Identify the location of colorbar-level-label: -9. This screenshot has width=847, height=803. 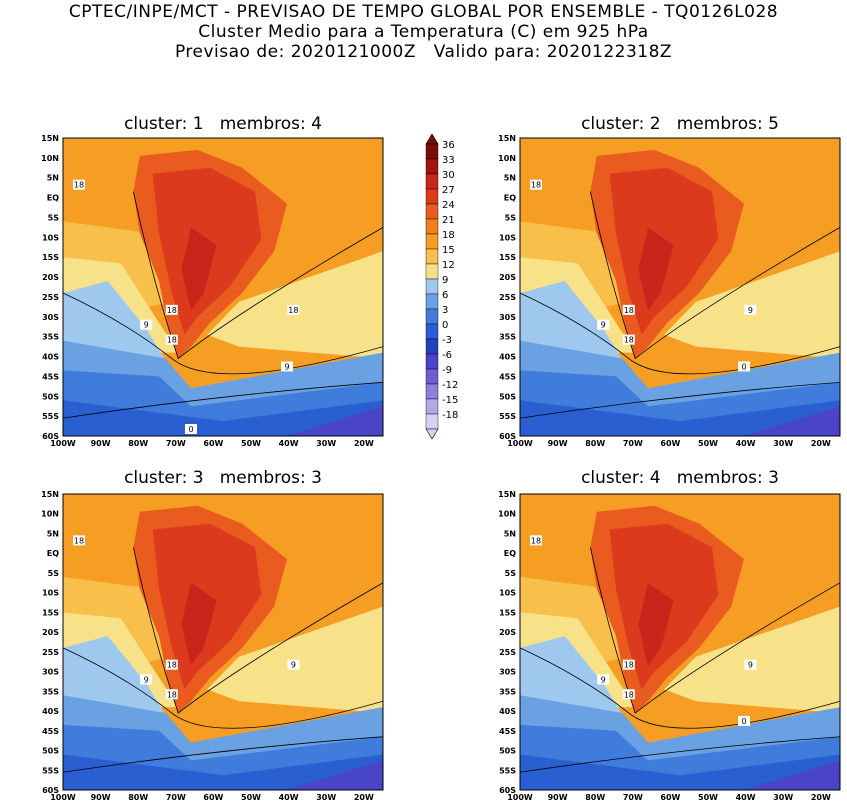
(447, 370).